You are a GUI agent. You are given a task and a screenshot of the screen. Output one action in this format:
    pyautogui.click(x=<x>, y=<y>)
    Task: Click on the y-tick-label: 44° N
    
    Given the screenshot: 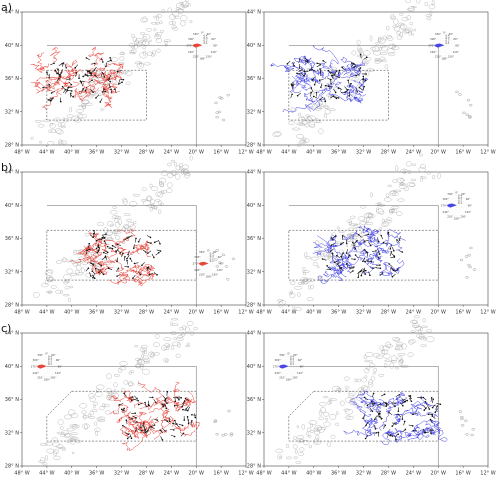 What is the action you would take?
    pyautogui.click(x=12, y=13)
    